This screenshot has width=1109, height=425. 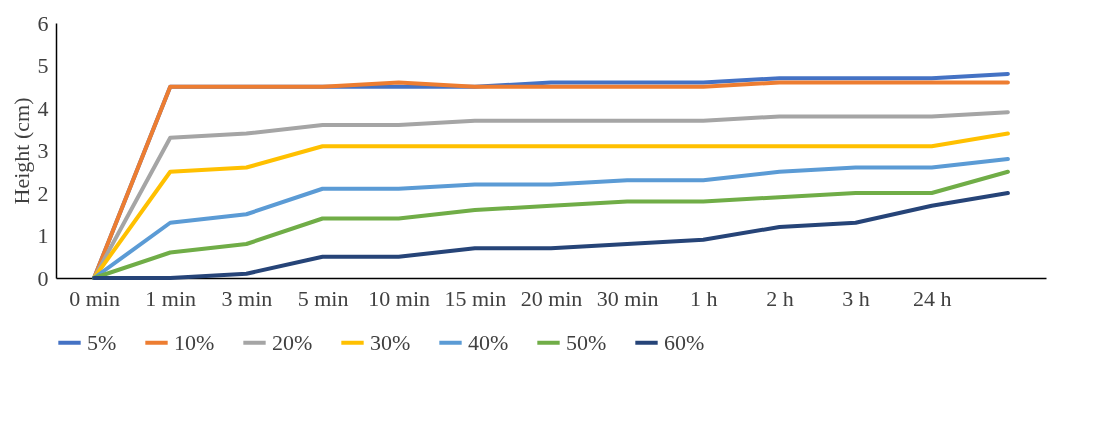 I want to click on legend-label: 20%, so click(x=292, y=342).